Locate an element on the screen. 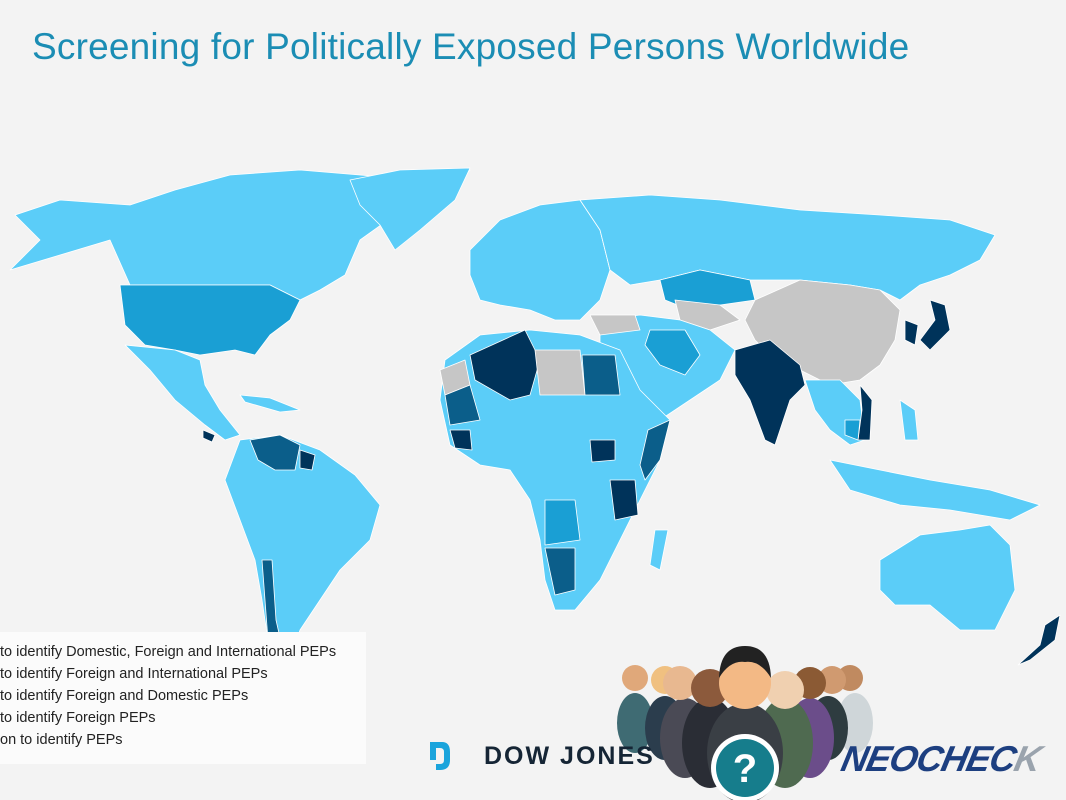 Image resolution: width=1066 pixels, height=800 pixels. region-greenland is located at coordinates (410, 209).